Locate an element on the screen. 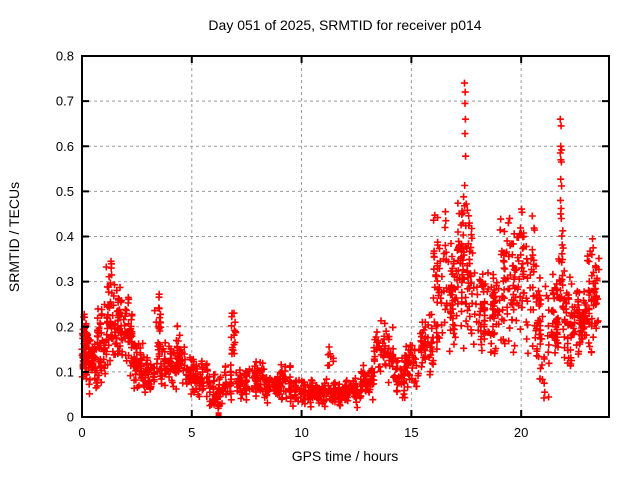 This screenshot has width=640, height=480. y-tick-label: 0.3 is located at coordinates (65, 281).